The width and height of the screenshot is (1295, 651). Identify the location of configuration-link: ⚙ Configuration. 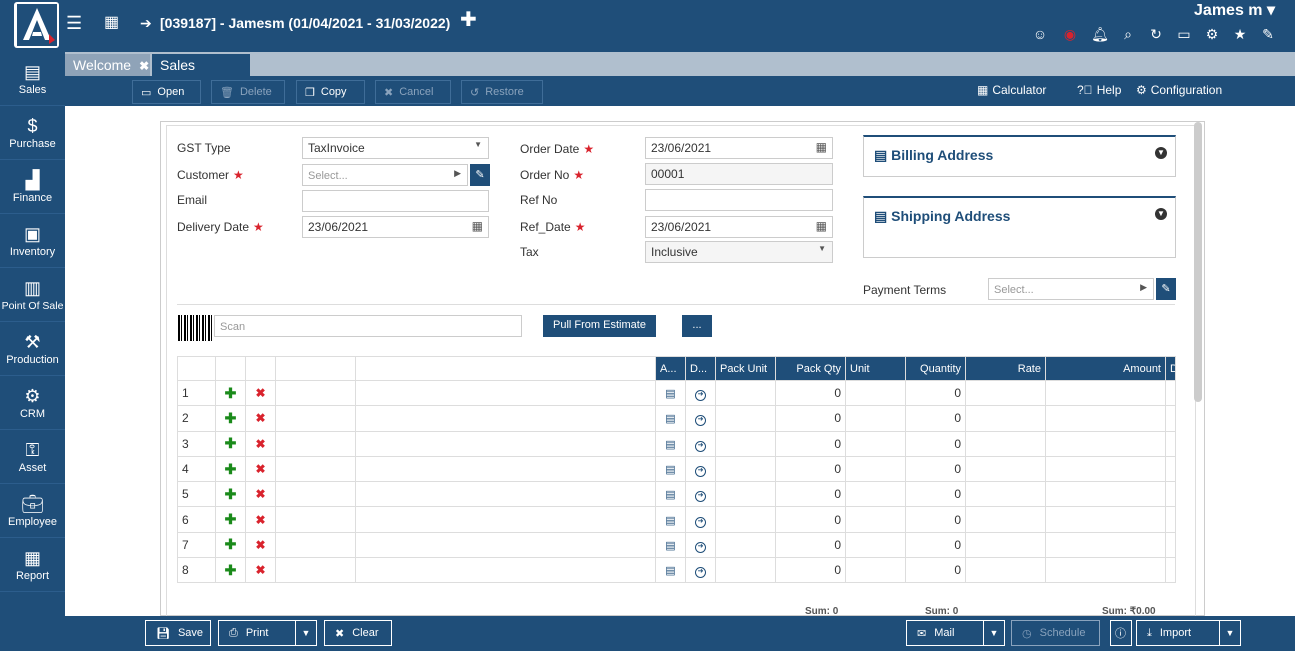
(1179, 90).